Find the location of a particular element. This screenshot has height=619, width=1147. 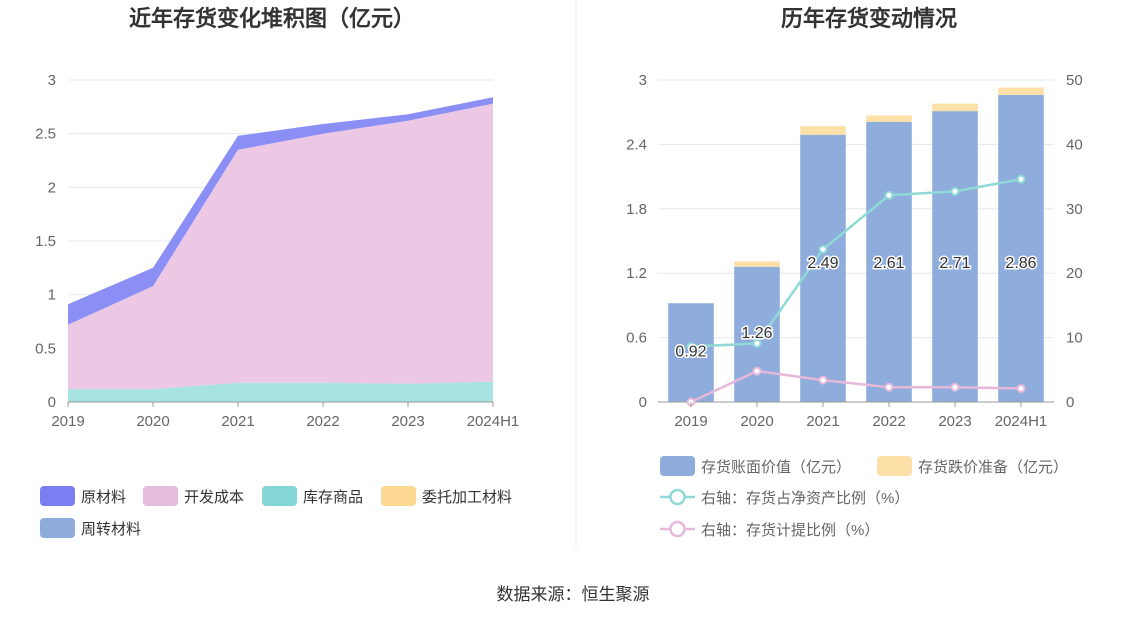

right-legend-item: 存货账面价值（亿元） is located at coordinates (755, 466).